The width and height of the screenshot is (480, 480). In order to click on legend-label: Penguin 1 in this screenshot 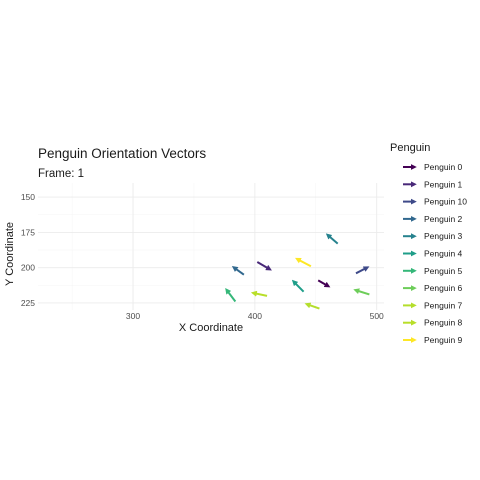, I will do `click(443, 184)`.